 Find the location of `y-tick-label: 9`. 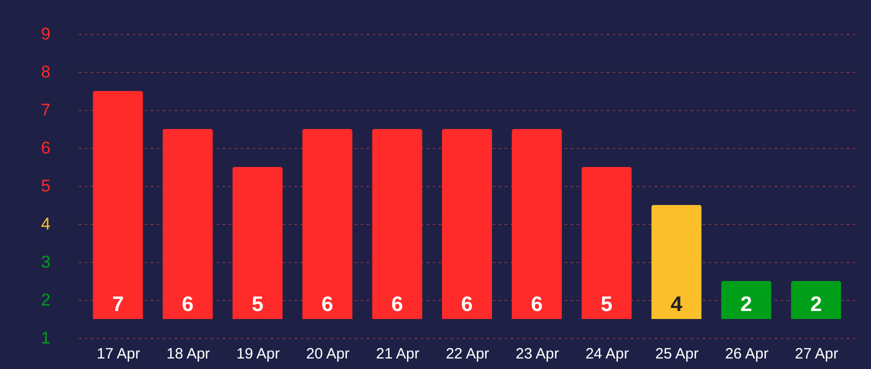

y-tick-label: 9 is located at coordinates (45, 34).